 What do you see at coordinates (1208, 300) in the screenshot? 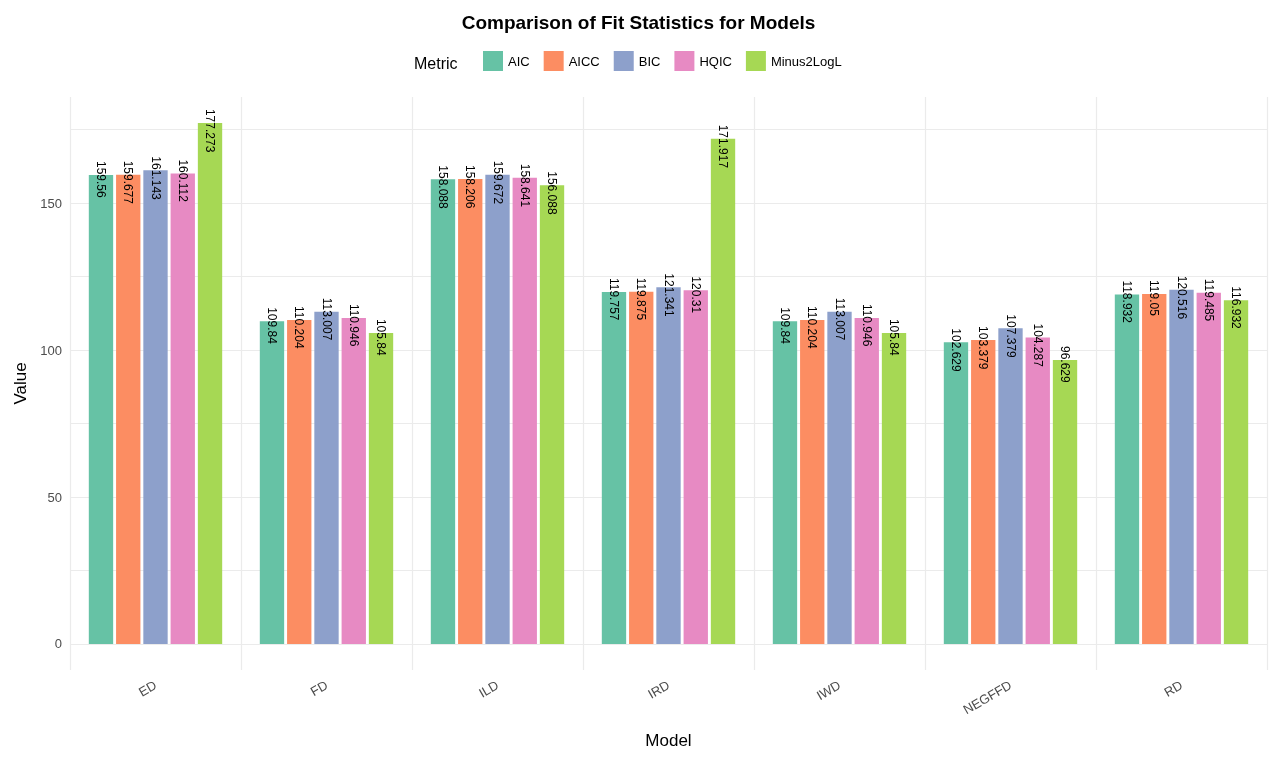
I see `data-label: 119.485` at bounding box center [1208, 300].